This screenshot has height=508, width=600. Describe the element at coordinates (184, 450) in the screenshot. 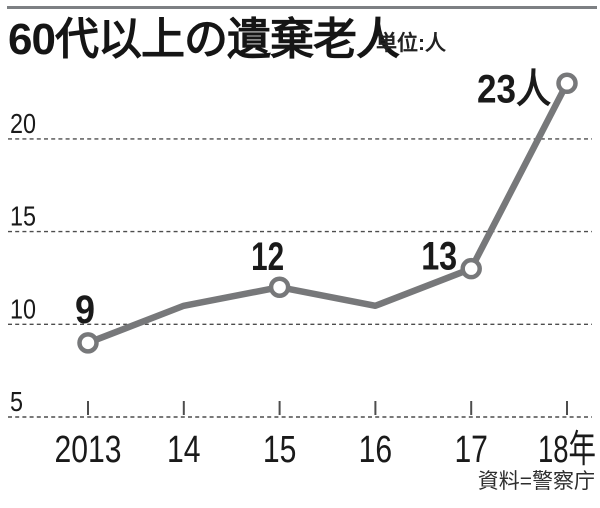

I see `x-axis-label-14: 14` at that location.